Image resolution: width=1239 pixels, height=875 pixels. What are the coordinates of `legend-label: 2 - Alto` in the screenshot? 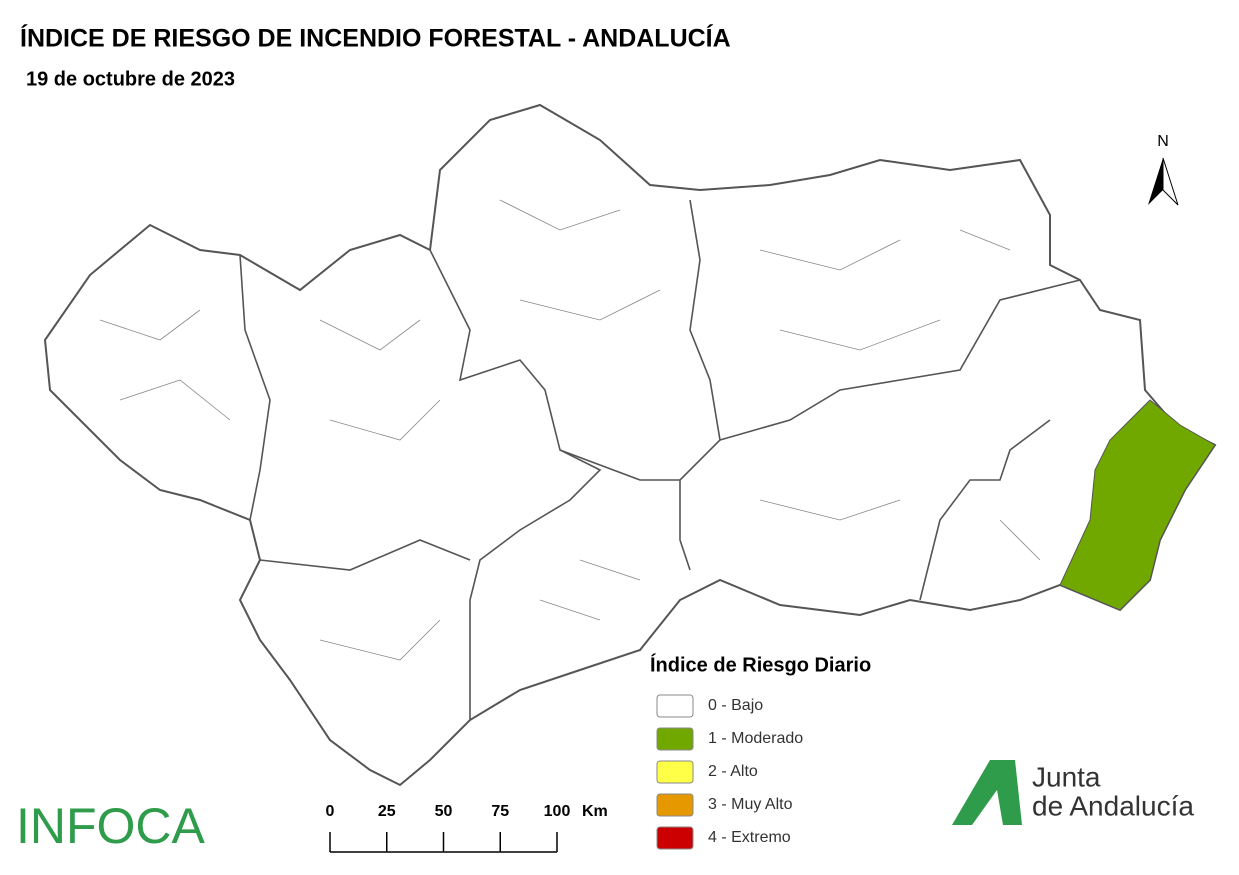 It's located at (733, 771).